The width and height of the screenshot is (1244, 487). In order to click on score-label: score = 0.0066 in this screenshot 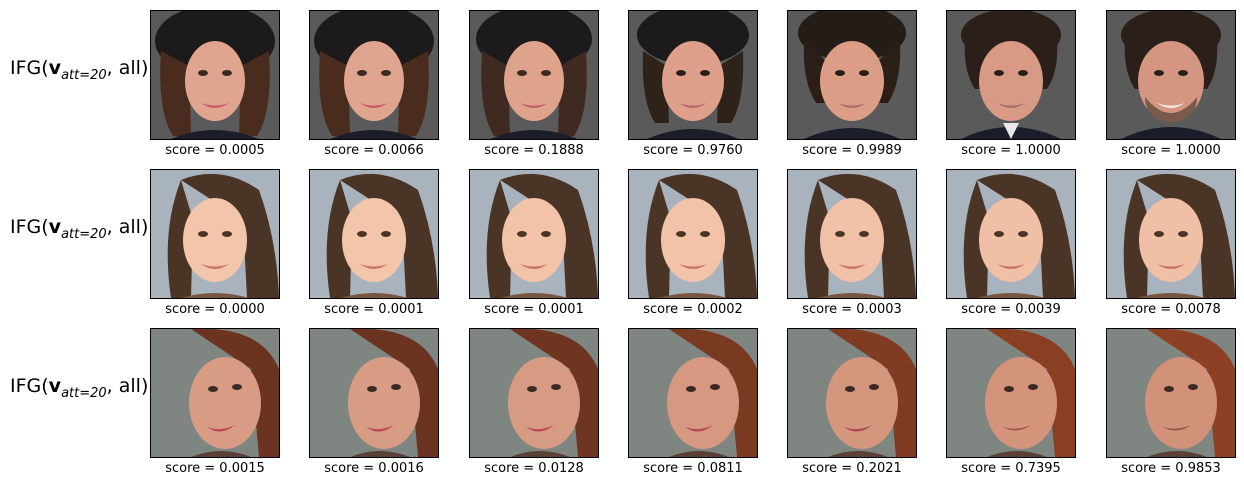, I will do `click(374, 150)`.